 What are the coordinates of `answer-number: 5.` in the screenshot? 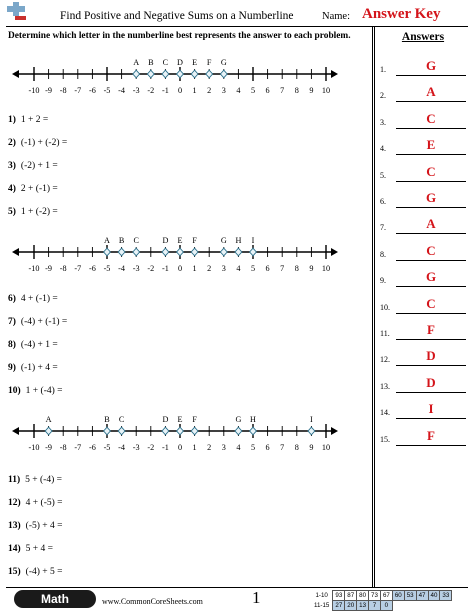 It's located at (383, 175).